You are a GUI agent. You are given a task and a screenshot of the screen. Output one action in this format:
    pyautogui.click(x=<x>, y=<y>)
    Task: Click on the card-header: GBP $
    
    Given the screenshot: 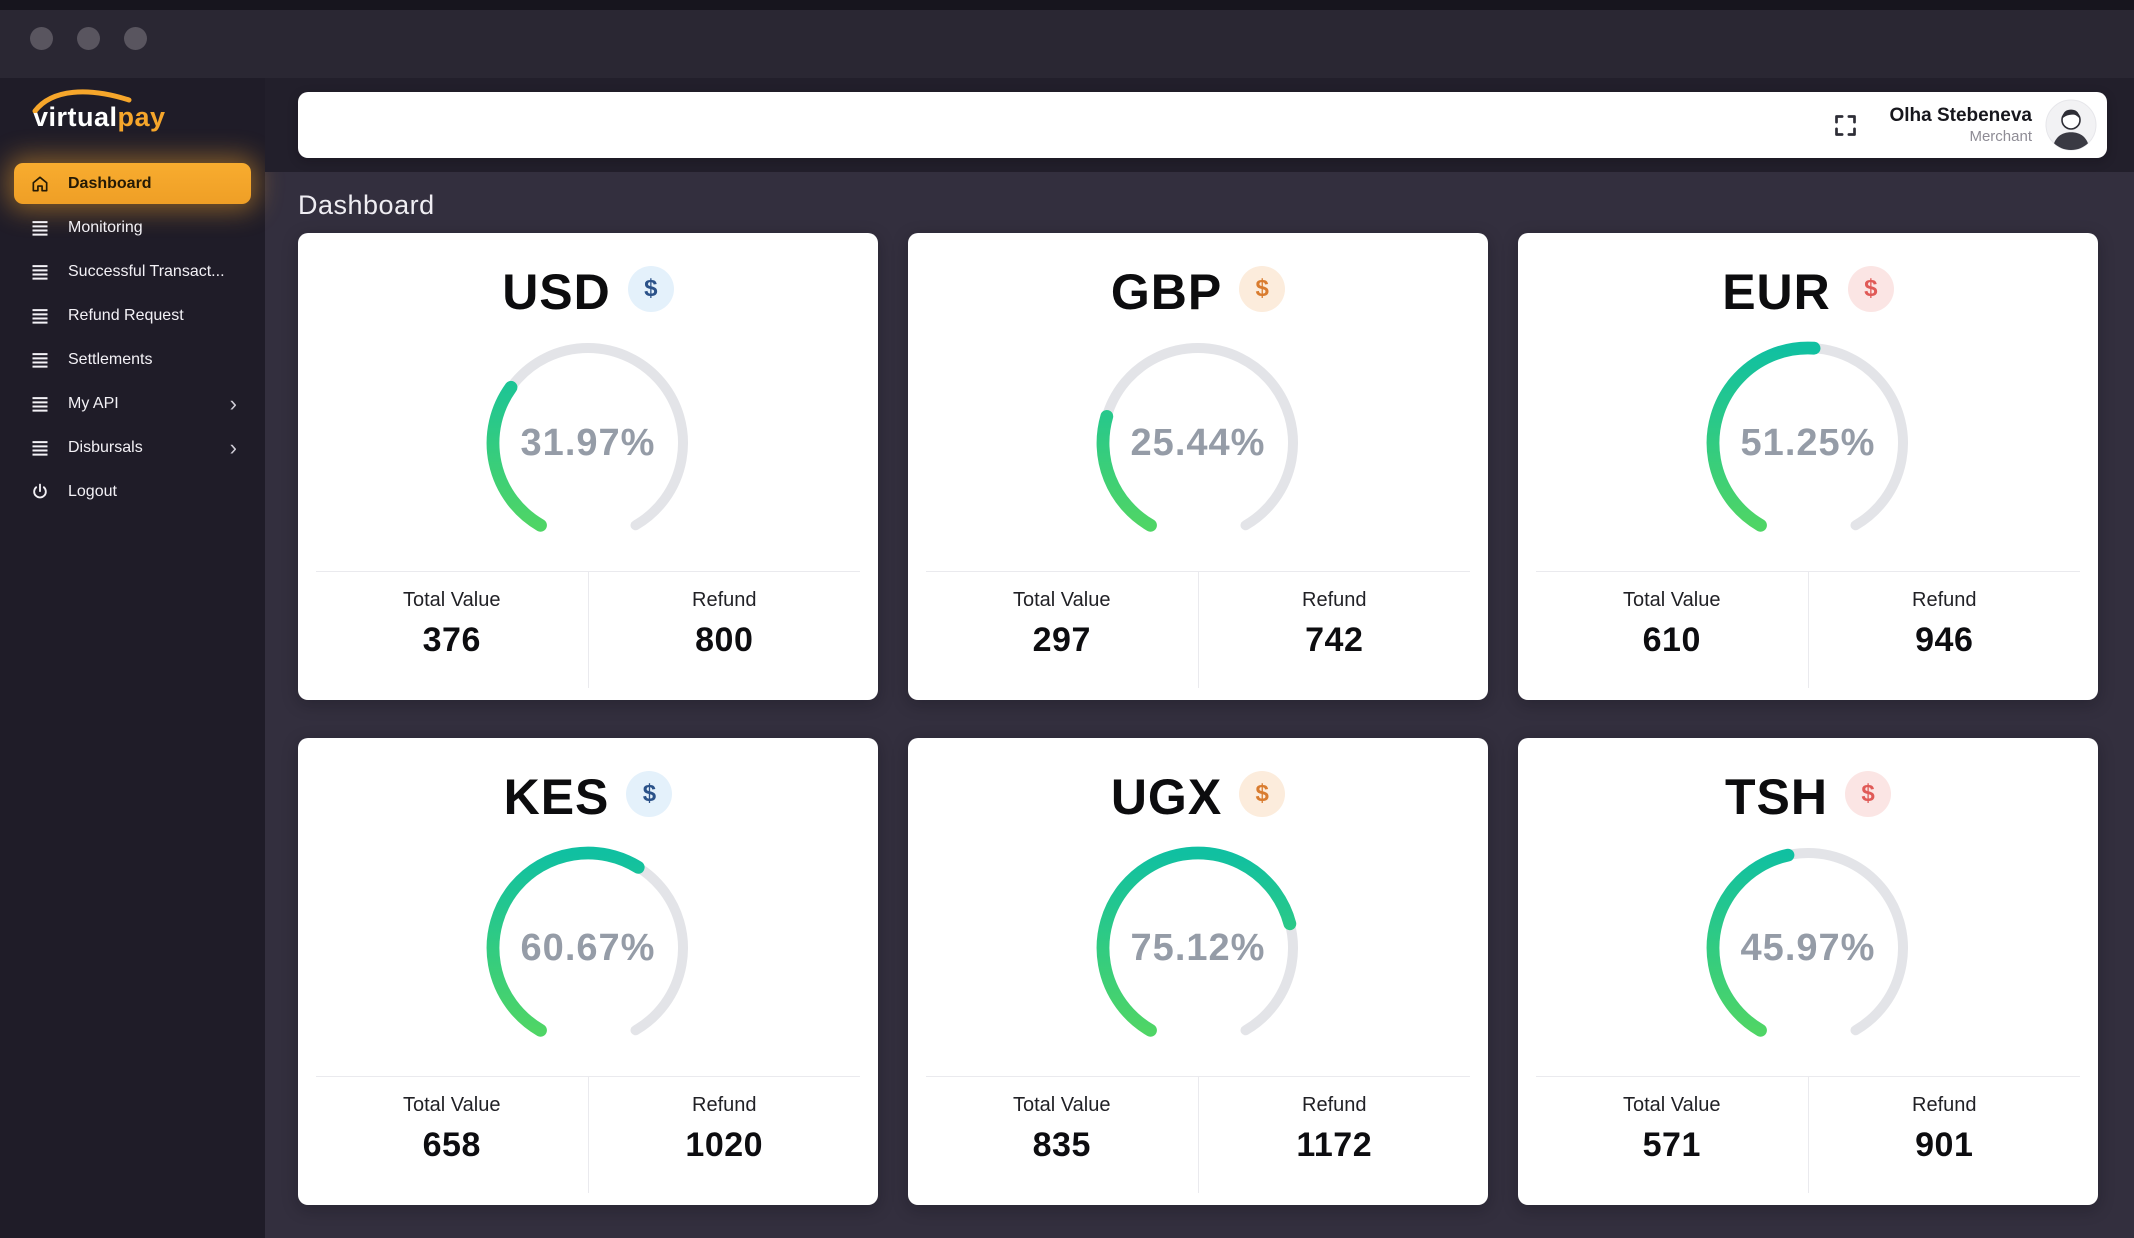 What is the action you would take?
    pyautogui.click(x=1198, y=292)
    